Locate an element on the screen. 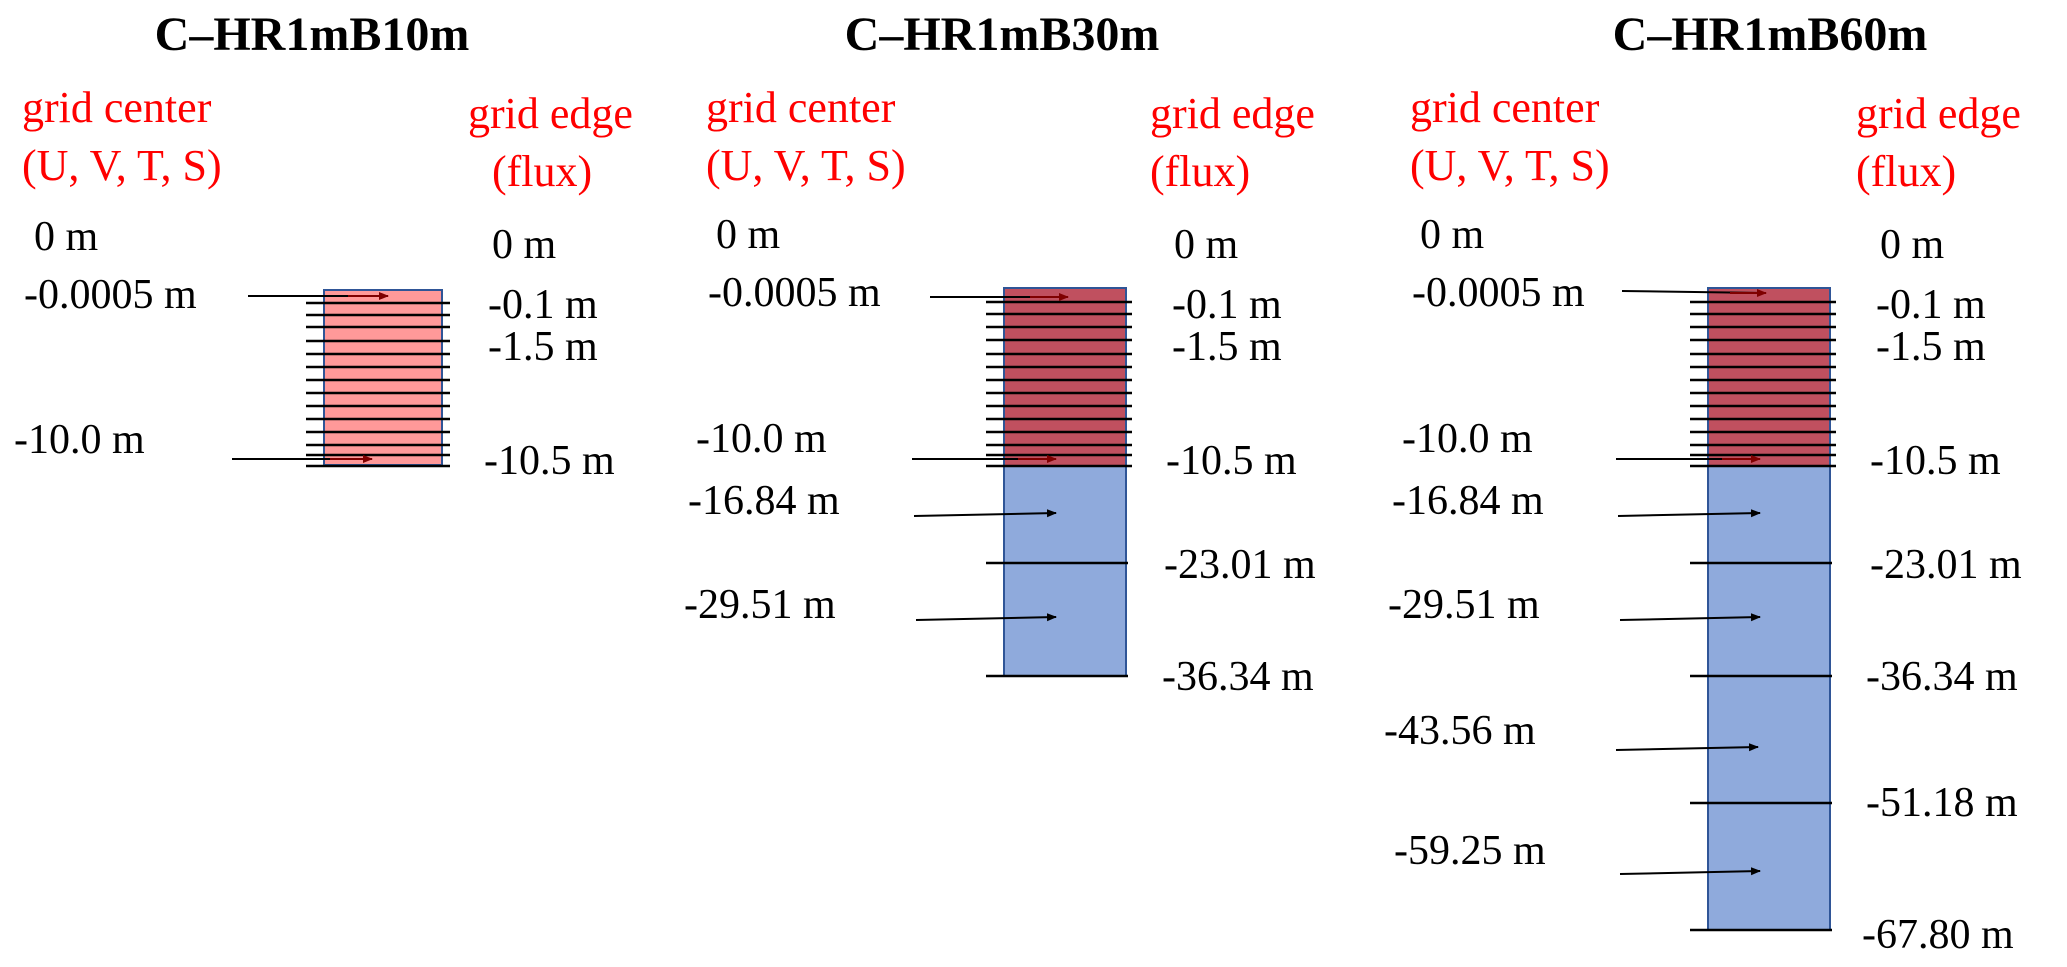  edge-label: -67.80 m is located at coordinates (1938, 935).